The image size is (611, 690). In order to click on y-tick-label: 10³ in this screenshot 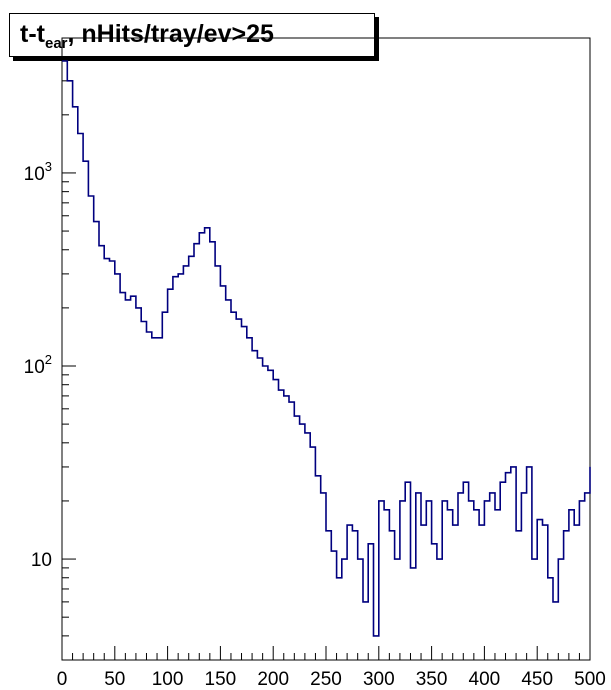, I will do `click(38, 172)`.